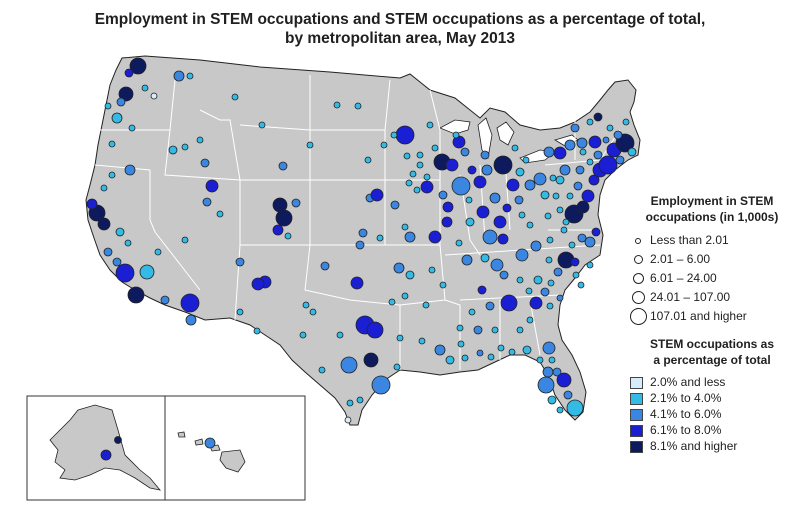 Image resolution: width=800 pixels, height=512 pixels. Describe the element at coordinates (712, 430) in the screenshot. I see `legend-pct-row: 6.1% to 8.0%` at that location.